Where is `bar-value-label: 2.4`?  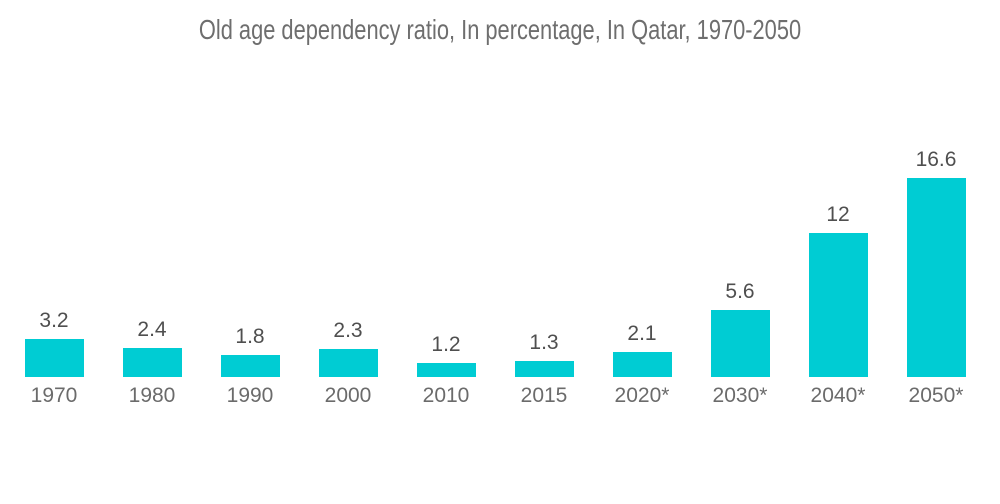
bar-value-label: 2.4 is located at coordinates (152, 330).